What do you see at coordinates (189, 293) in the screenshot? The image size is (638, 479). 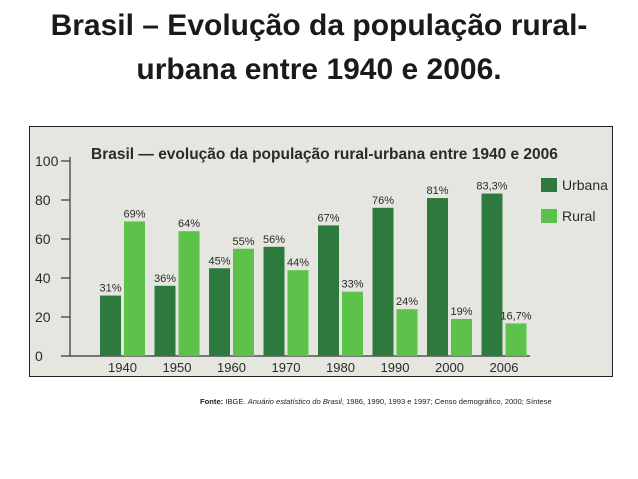 I see `bar-rural-1950` at bounding box center [189, 293].